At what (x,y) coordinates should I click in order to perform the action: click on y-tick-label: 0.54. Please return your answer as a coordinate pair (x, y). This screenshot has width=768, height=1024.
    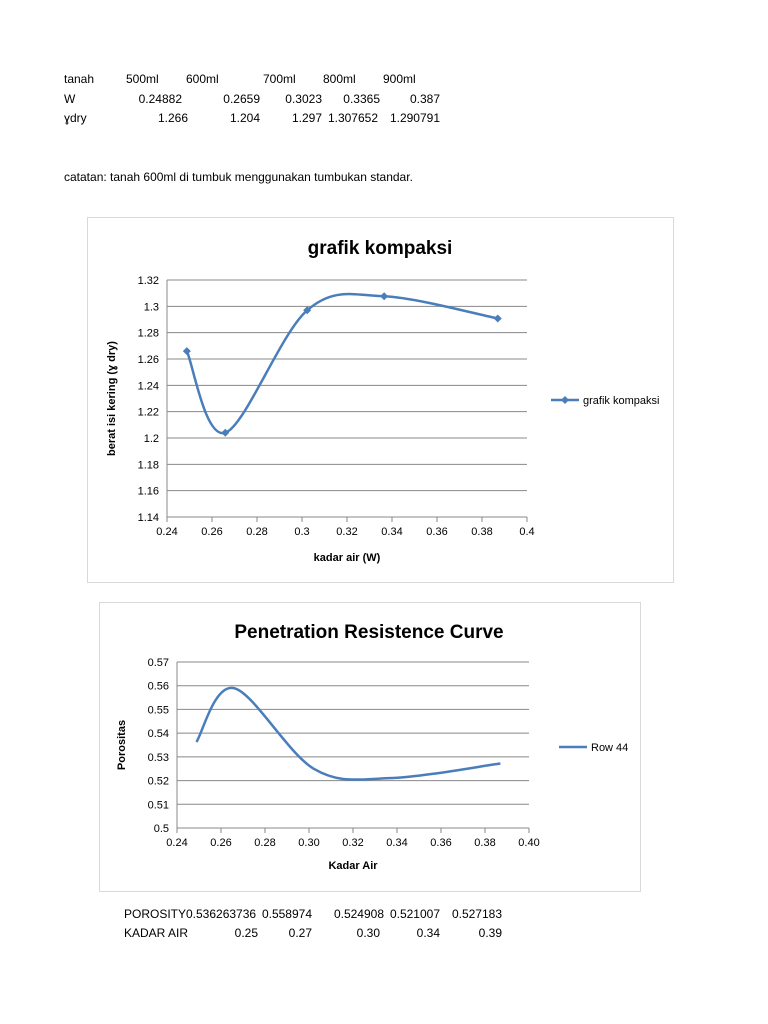
    Looking at the image, I should click on (158, 734).